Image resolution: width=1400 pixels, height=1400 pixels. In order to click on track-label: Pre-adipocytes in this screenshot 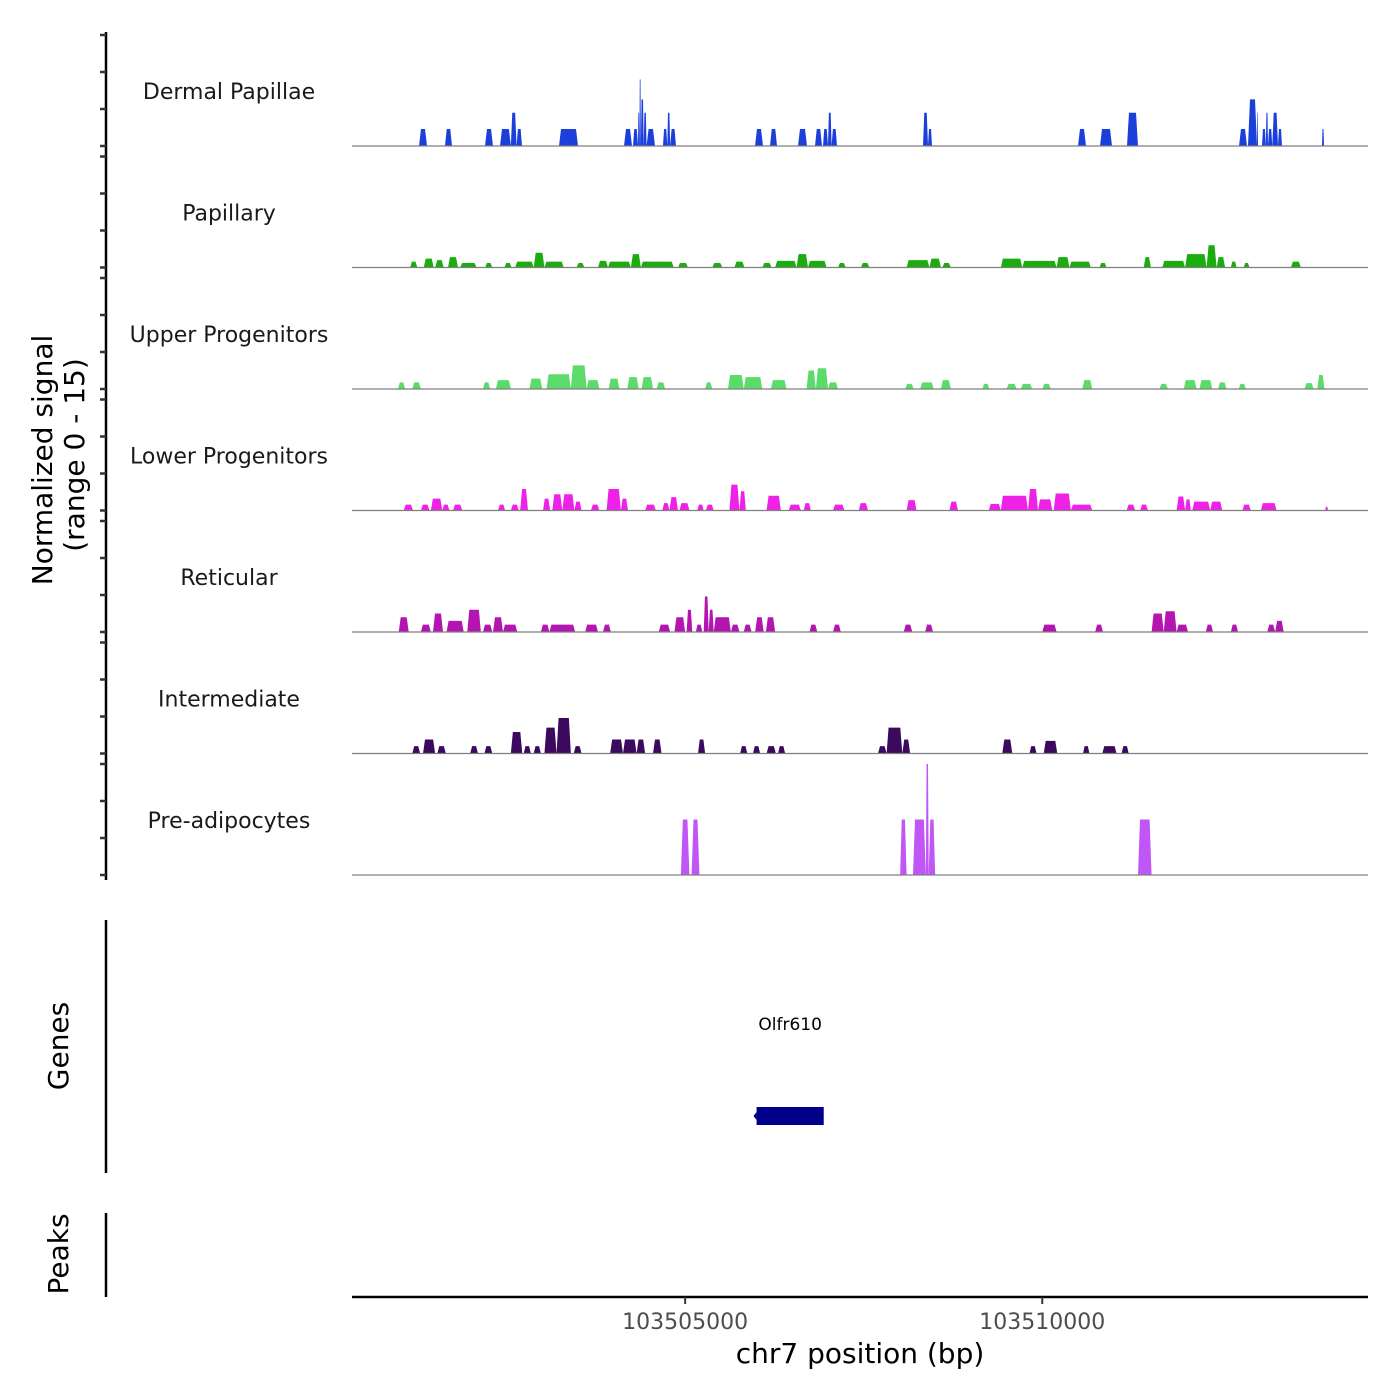, I will do `click(229, 821)`.